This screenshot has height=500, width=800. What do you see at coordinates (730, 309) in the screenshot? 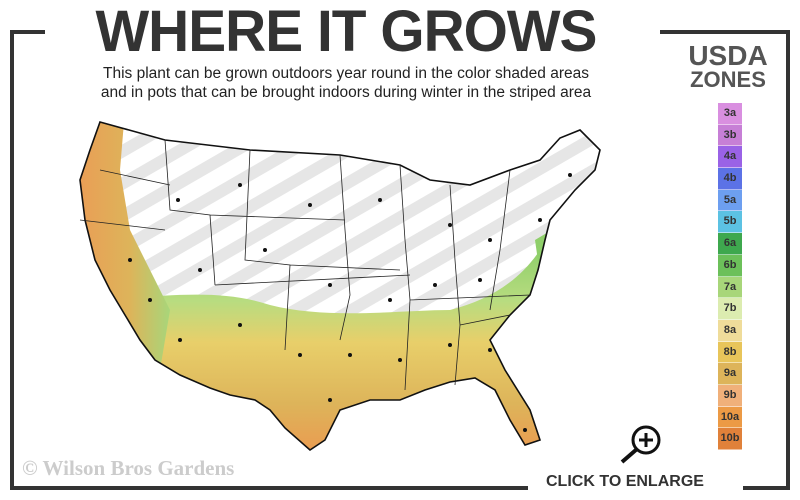
I see `legend-zone-7b: 7b` at bounding box center [730, 309].